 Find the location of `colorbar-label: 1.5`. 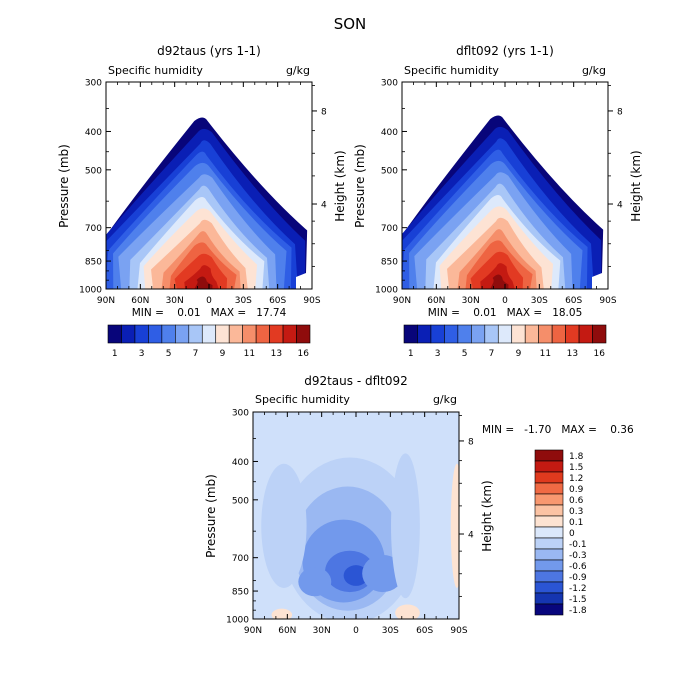

colorbar-label: 1.5 is located at coordinates (576, 468).